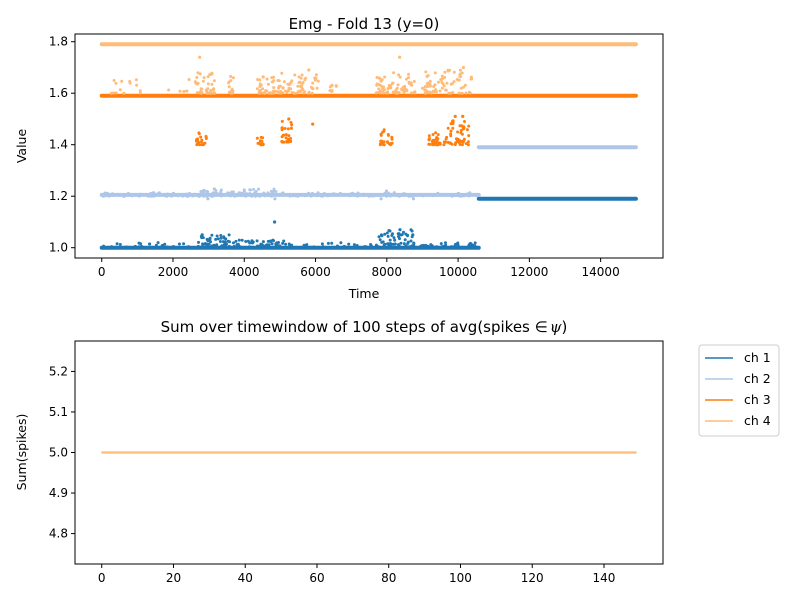  Describe the element at coordinates (757, 357) in the screenshot. I see `legend-label-ch1: ch 1` at that location.